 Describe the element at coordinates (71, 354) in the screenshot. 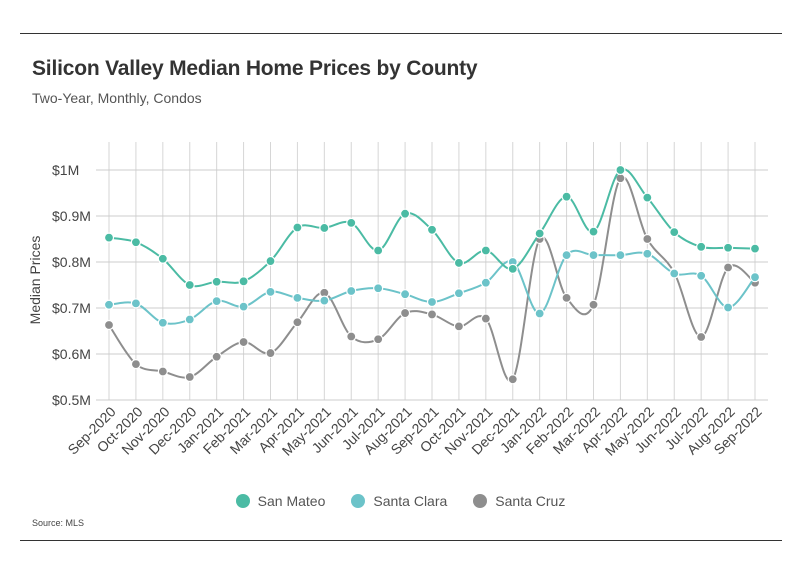

I see `y-tick-label: $0.6M` at that location.